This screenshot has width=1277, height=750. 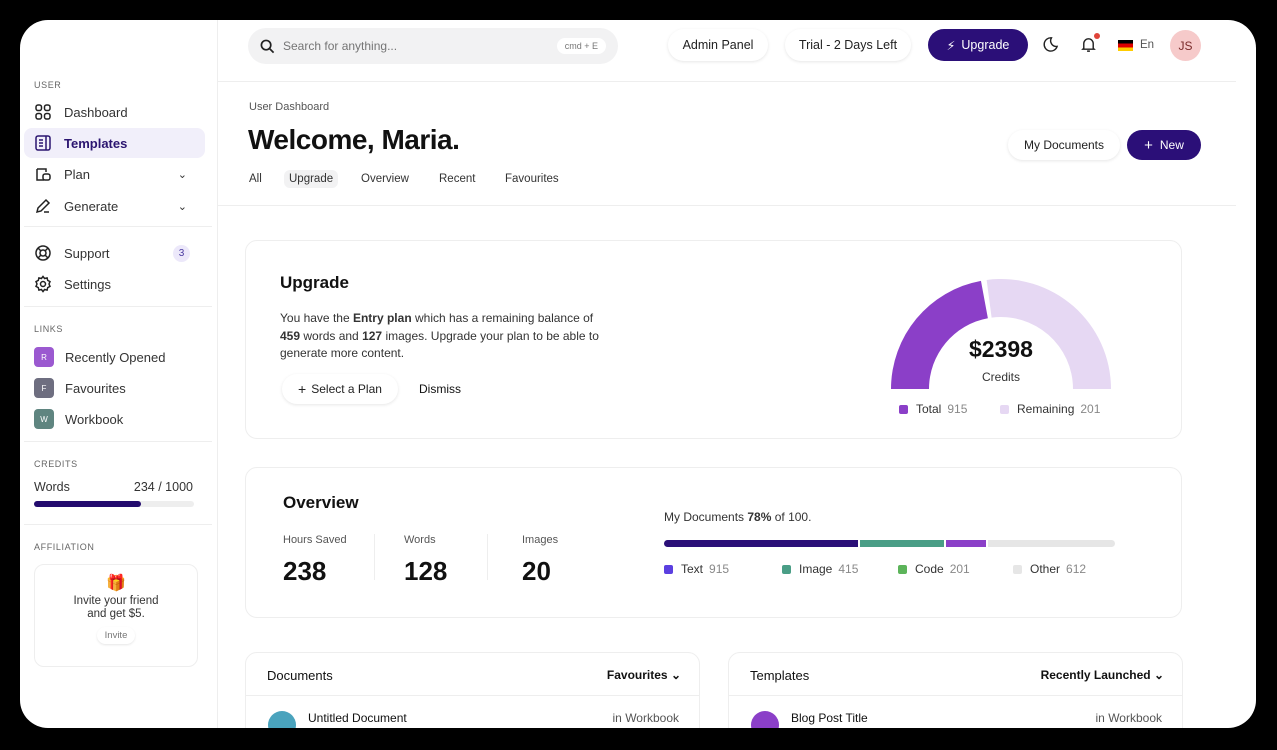 I want to click on credits-gauge, so click(x=1001, y=334).